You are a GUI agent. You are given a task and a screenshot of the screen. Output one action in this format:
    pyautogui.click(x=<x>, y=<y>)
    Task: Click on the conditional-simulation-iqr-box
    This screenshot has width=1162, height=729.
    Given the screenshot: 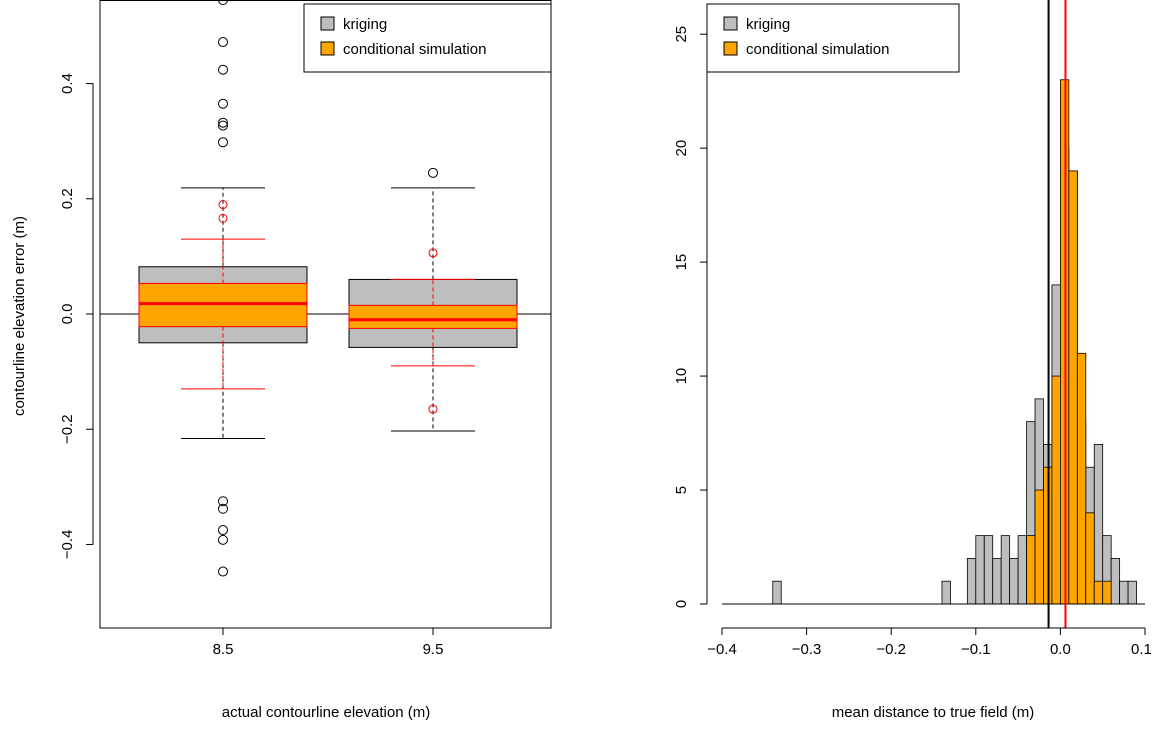 What is the action you would take?
    pyautogui.click(x=433, y=316)
    